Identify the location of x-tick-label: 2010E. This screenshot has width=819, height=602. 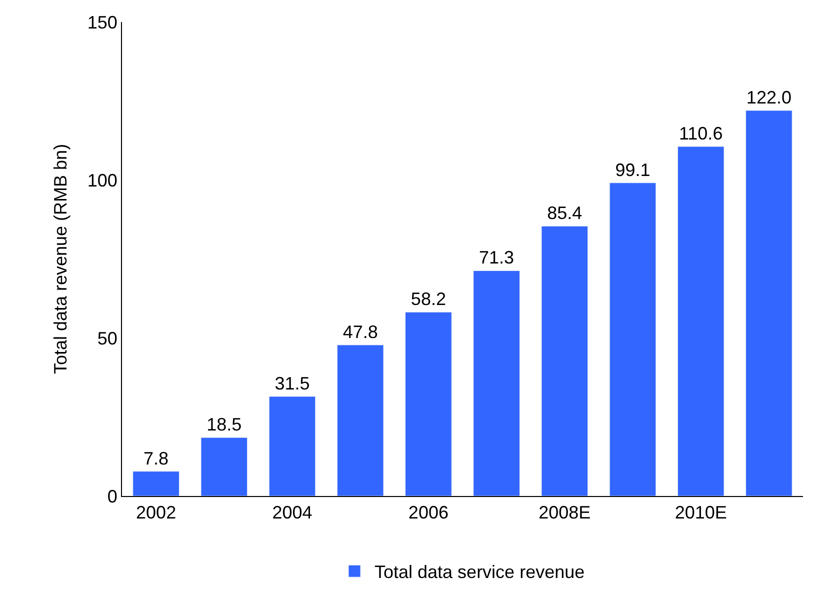
(700, 512).